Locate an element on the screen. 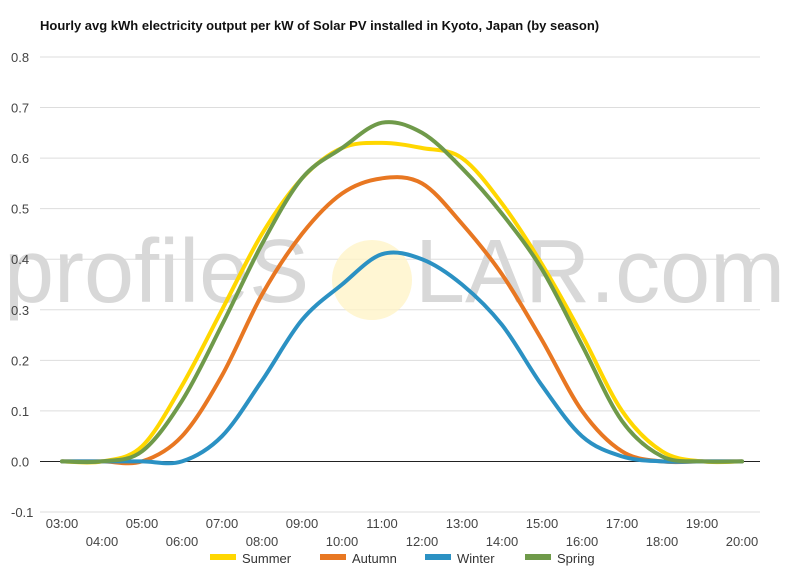 This screenshot has height=570, width=800. y-tick-label: 0.3 is located at coordinates (20, 310).